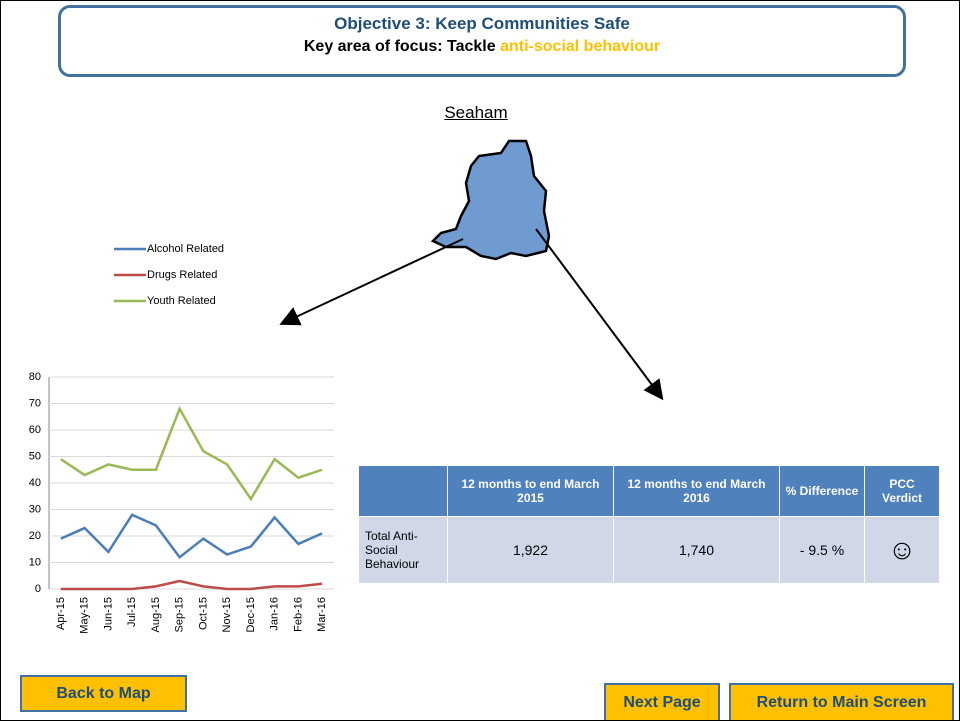 This screenshot has height=721, width=960. I want to click on cell: Total Anti-Social Behaviour, so click(403, 550).